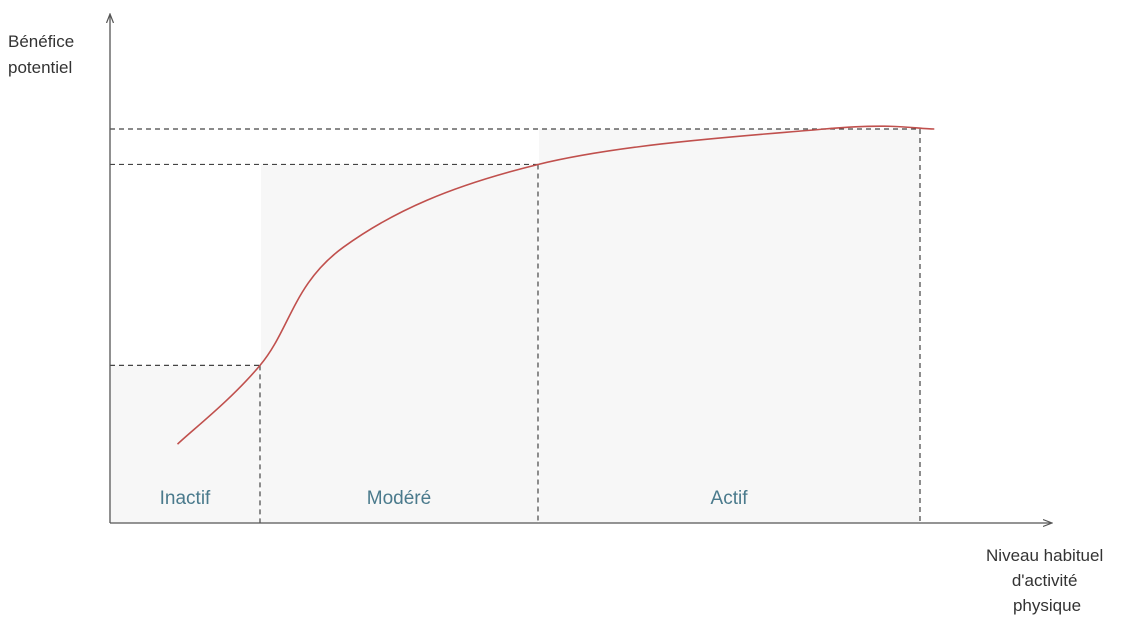 This screenshot has width=1133, height=619. I want to click on zone-label-modéré: Modéré, so click(399, 498).